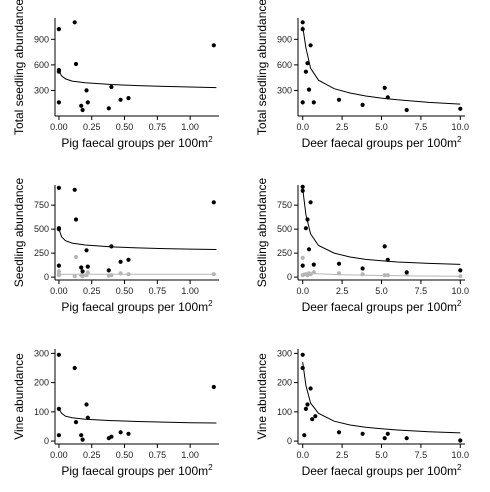 Image resolution: width=490 pixels, height=492 pixels. Describe the element at coordinates (262, 396) in the screenshot. I see `y-axis-label: Vine abundance` at that location.